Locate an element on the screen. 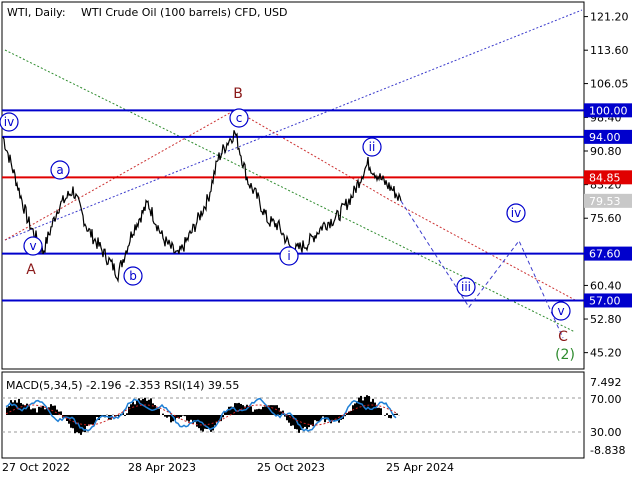 This screenshot has height=480, width=640. y-tick-label: 45.20 is located at coordinates (606, 353).